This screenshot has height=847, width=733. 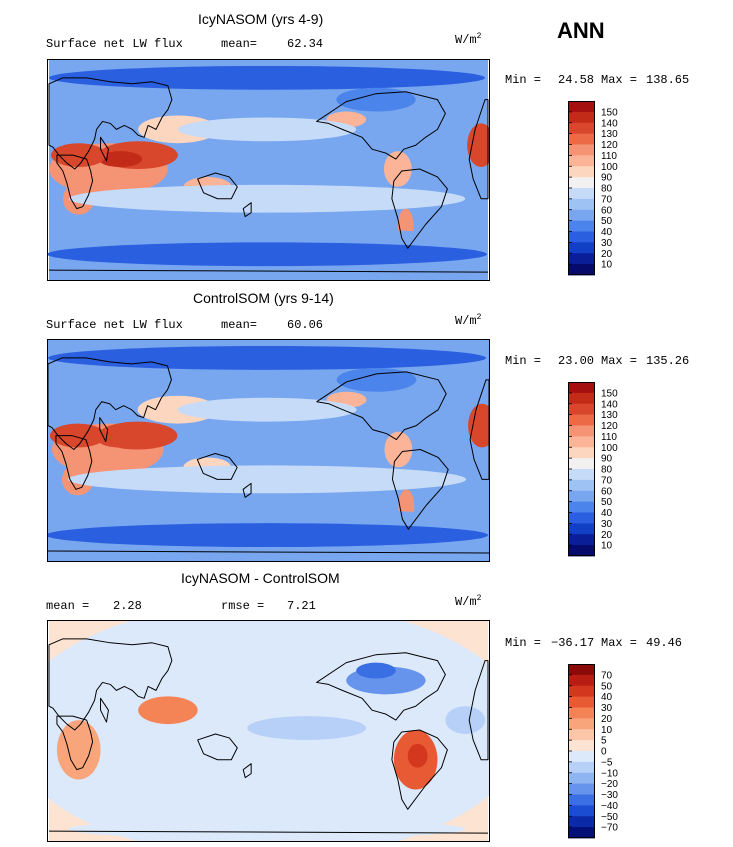 I want to click on panel-1-units: W/m2, so click(x=468, y=39).